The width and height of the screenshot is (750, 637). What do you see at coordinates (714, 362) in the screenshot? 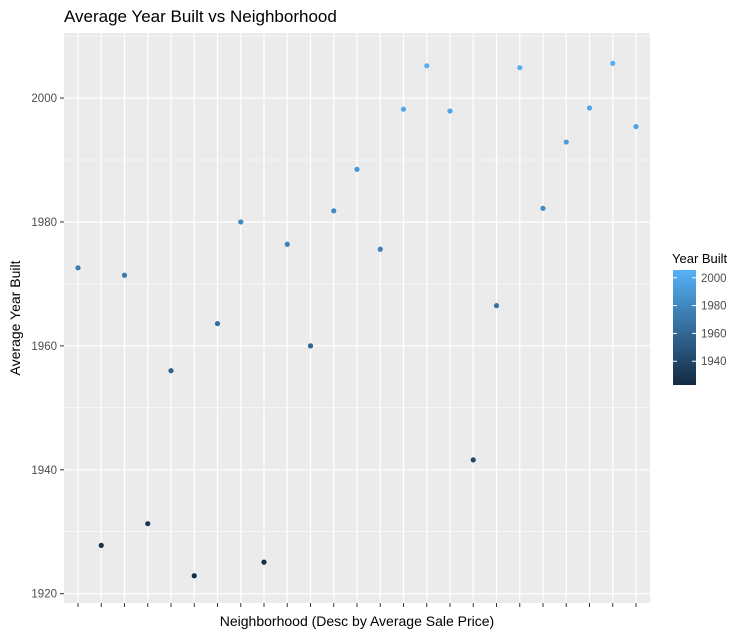
I see `legend-tick-label: 1940` at bounding box center [714, 362].